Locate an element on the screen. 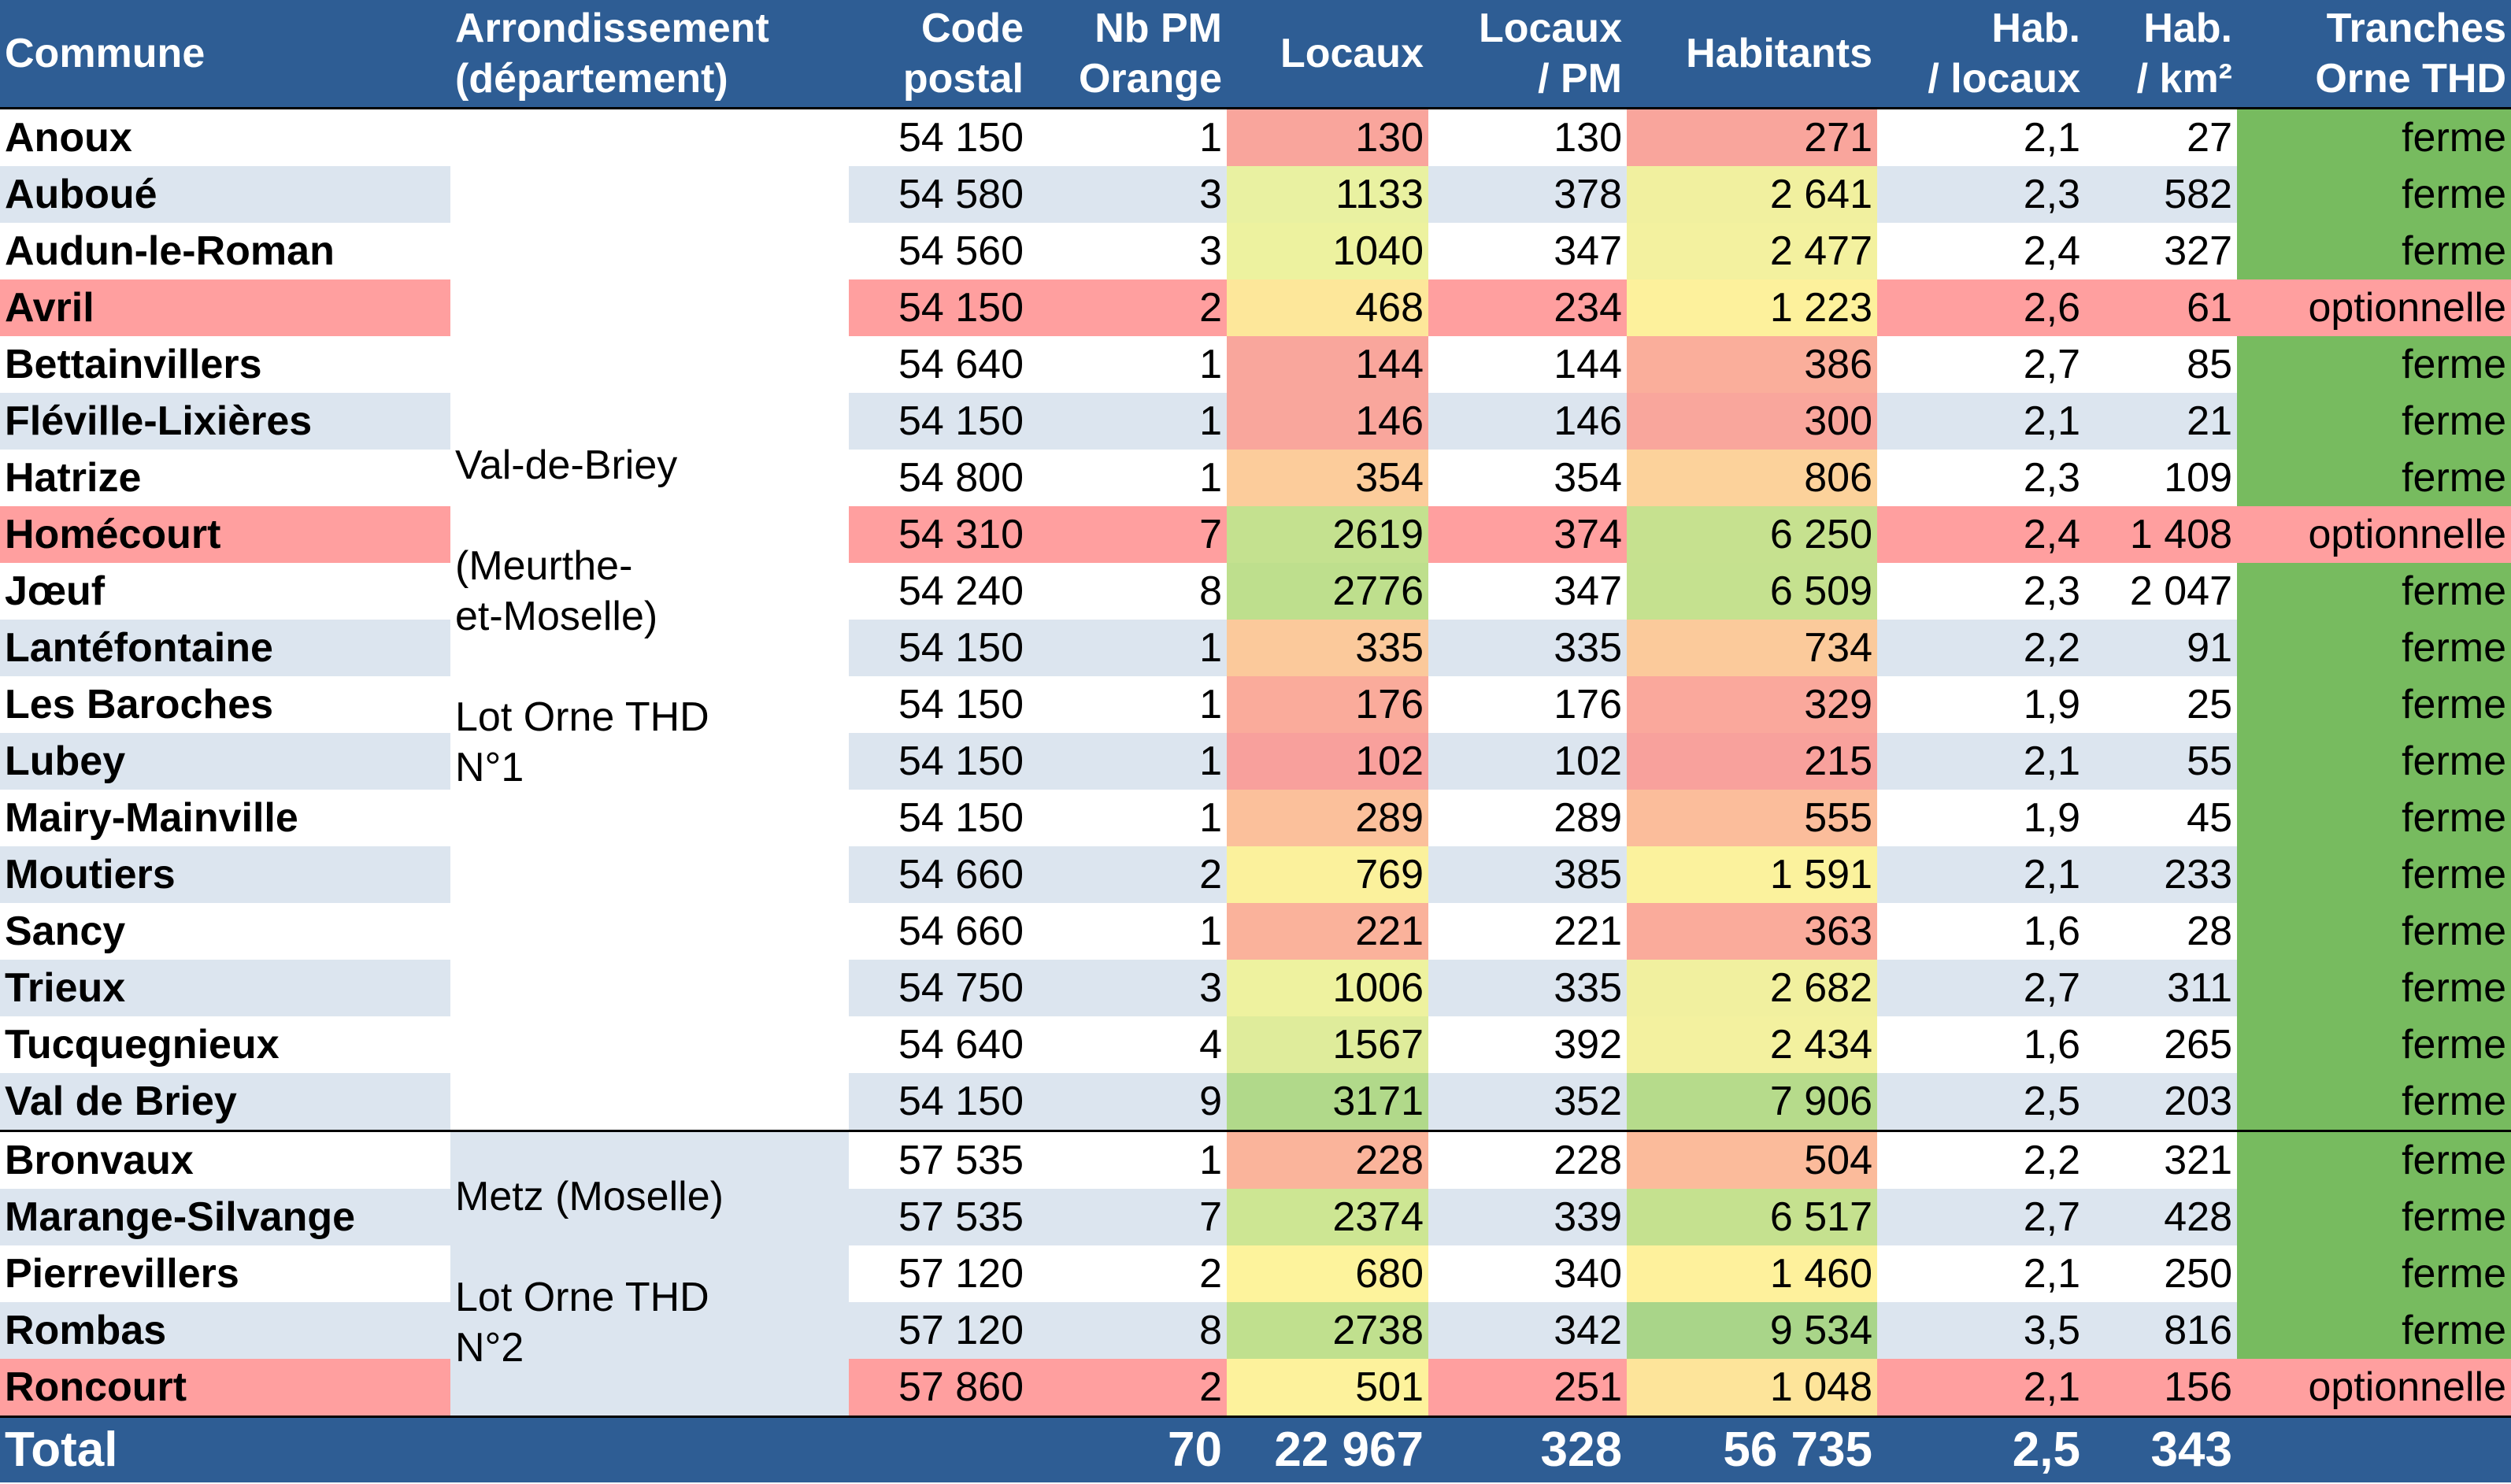 Image resolution: width=2511 pixels, height=1484 pixels. commune-cell: Hatrize is located at coordinates (225, 478).